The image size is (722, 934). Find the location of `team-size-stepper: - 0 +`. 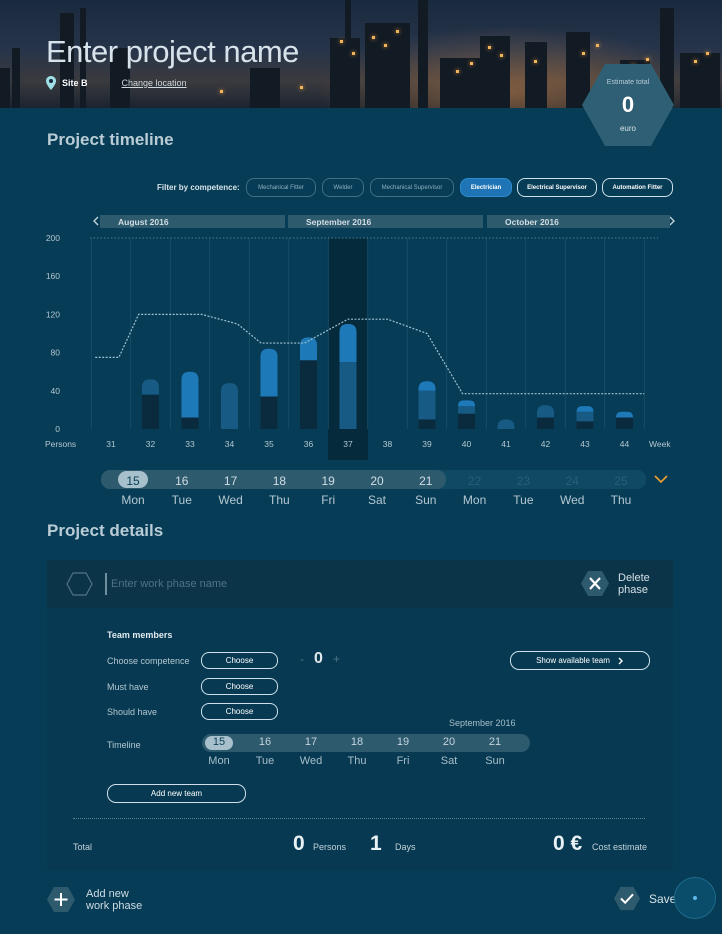

team-size-stepper: - 0 + is located at coordinates (320, 659).